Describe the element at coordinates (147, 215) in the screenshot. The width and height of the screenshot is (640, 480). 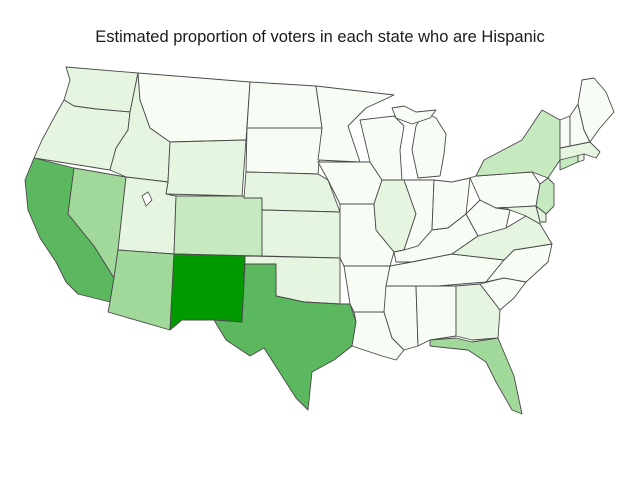
I see `state-utah` at that location.